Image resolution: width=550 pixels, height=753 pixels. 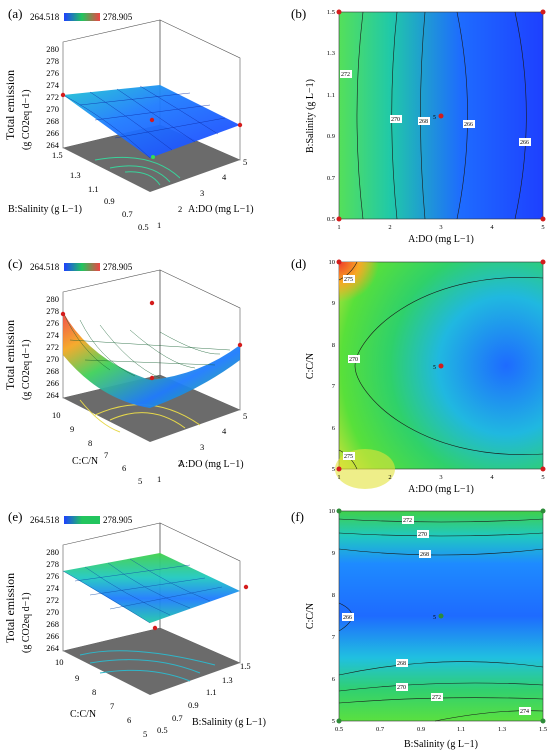 I want to click on response-surface, so click(x=151, y=588).